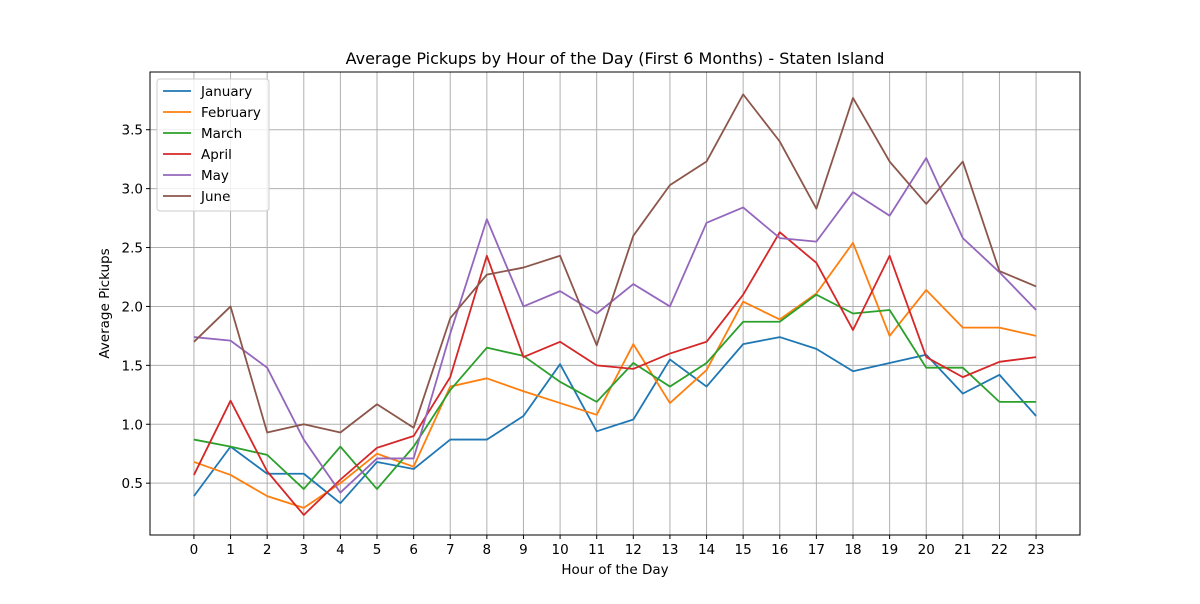 The width and height of the screenshot is (1200, 604). Describe the element at coordinates (216, 155) in the screenshot. I see `legend-label-april: April` at that location.